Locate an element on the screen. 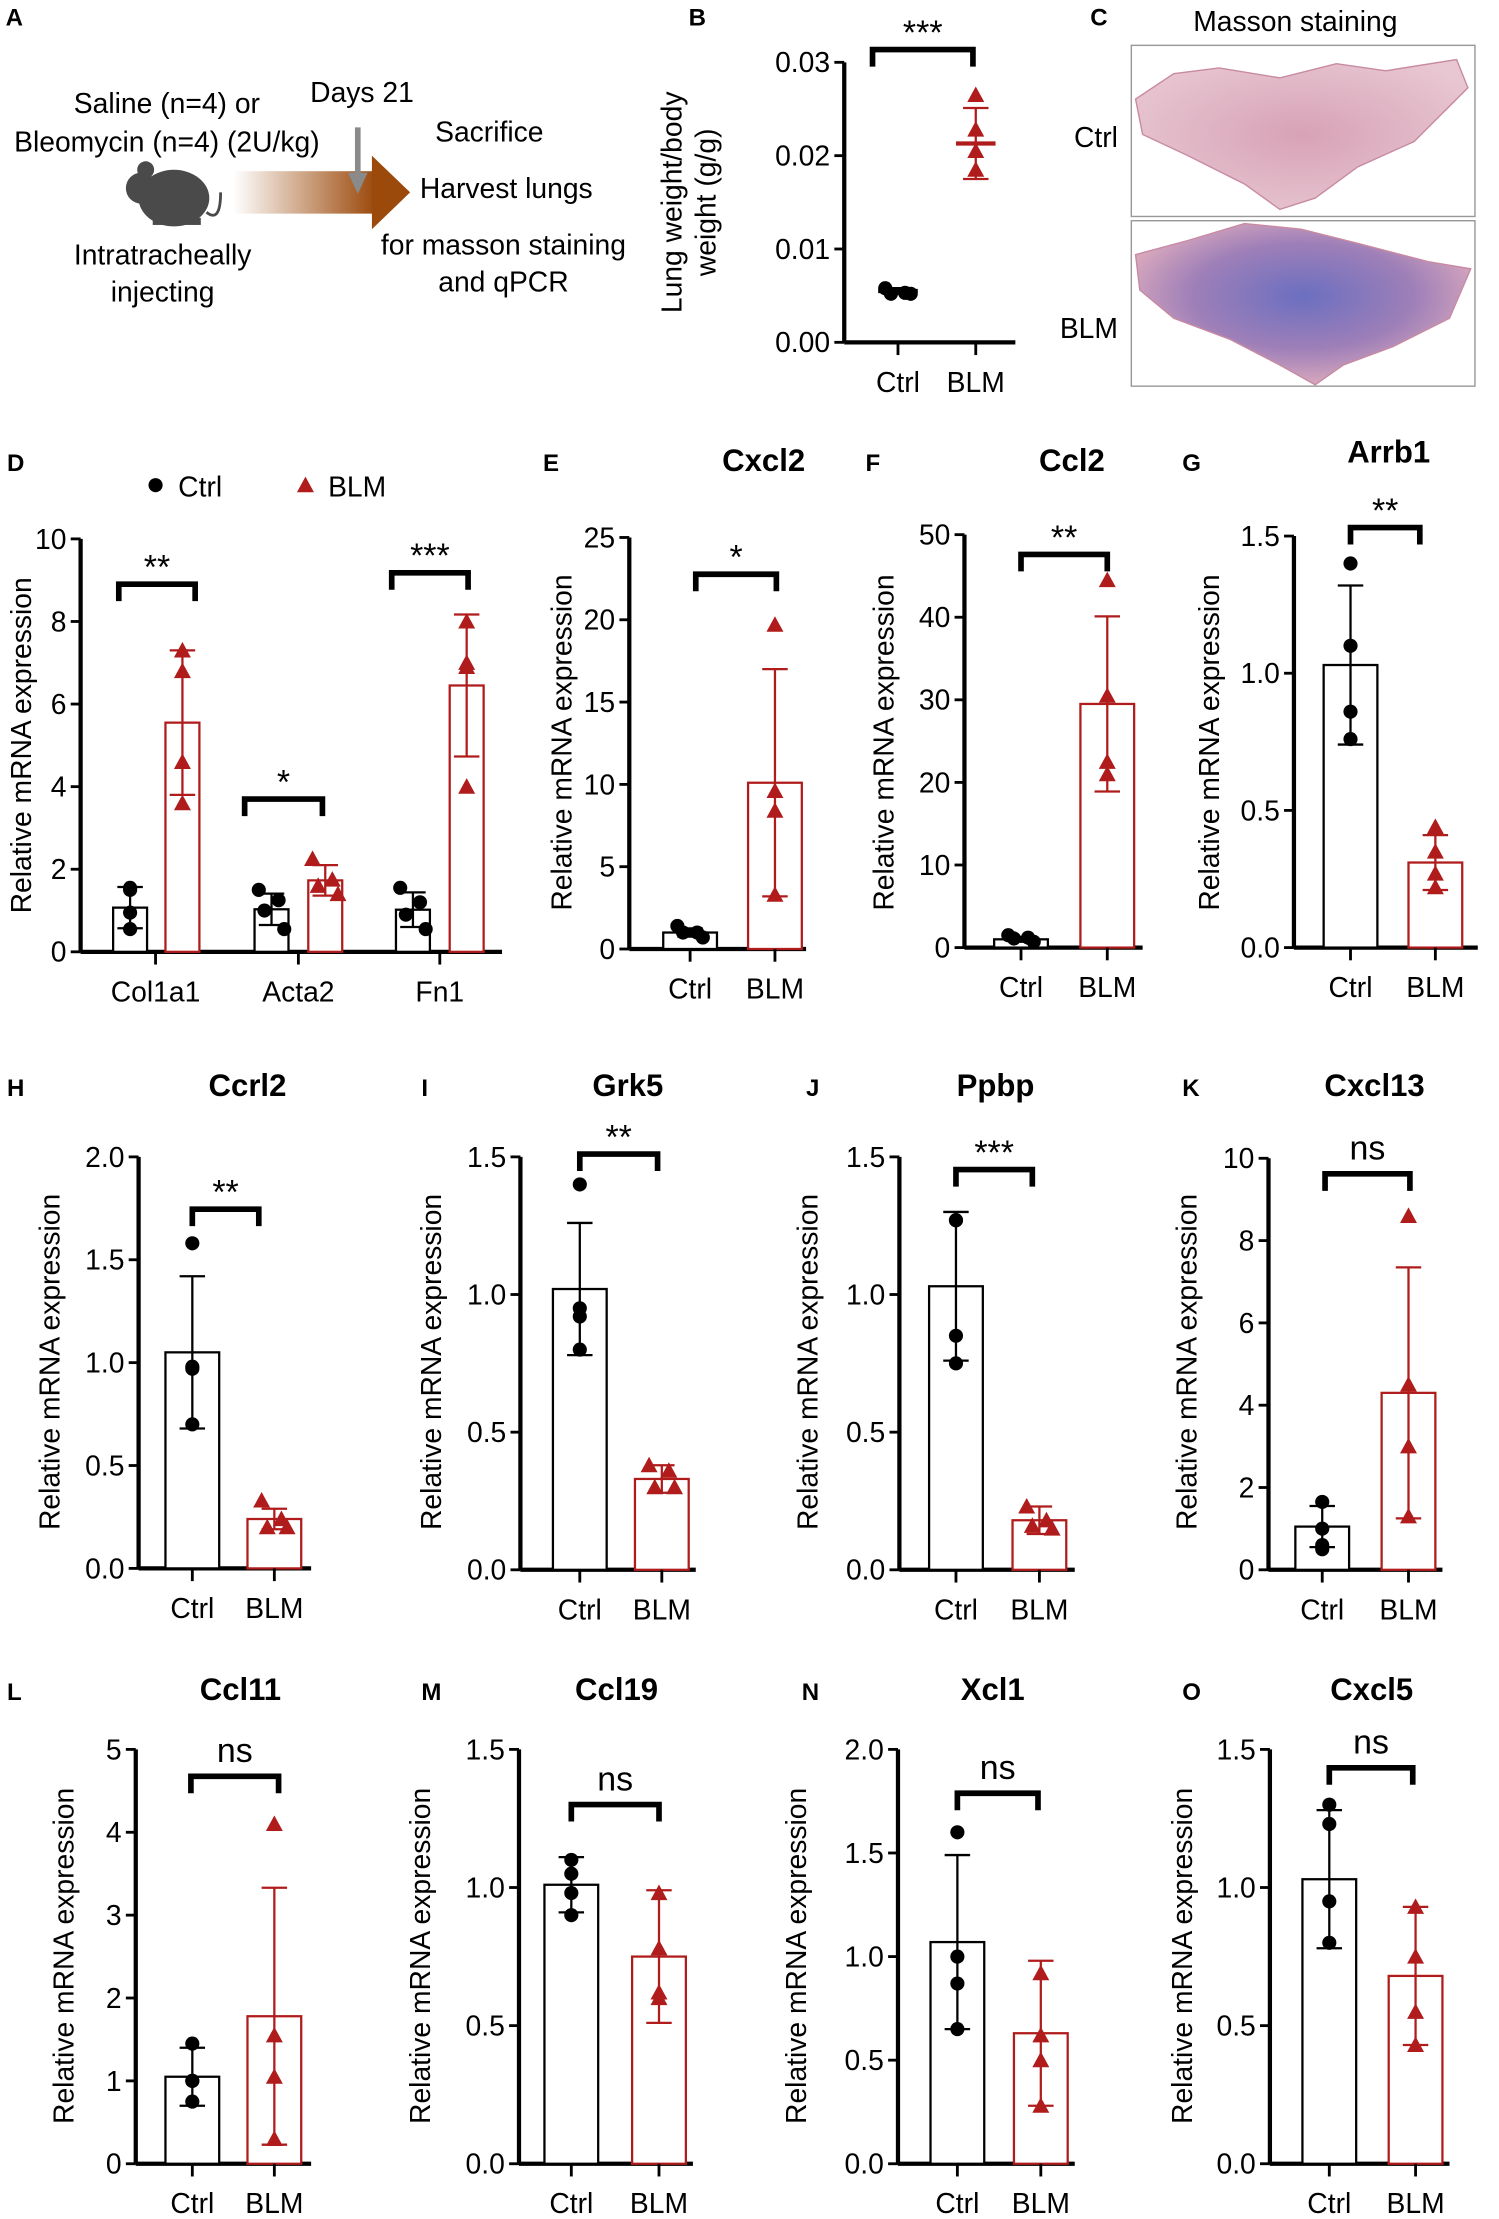  y-tick-label: 2 is located at coordinates (1247, 1487).